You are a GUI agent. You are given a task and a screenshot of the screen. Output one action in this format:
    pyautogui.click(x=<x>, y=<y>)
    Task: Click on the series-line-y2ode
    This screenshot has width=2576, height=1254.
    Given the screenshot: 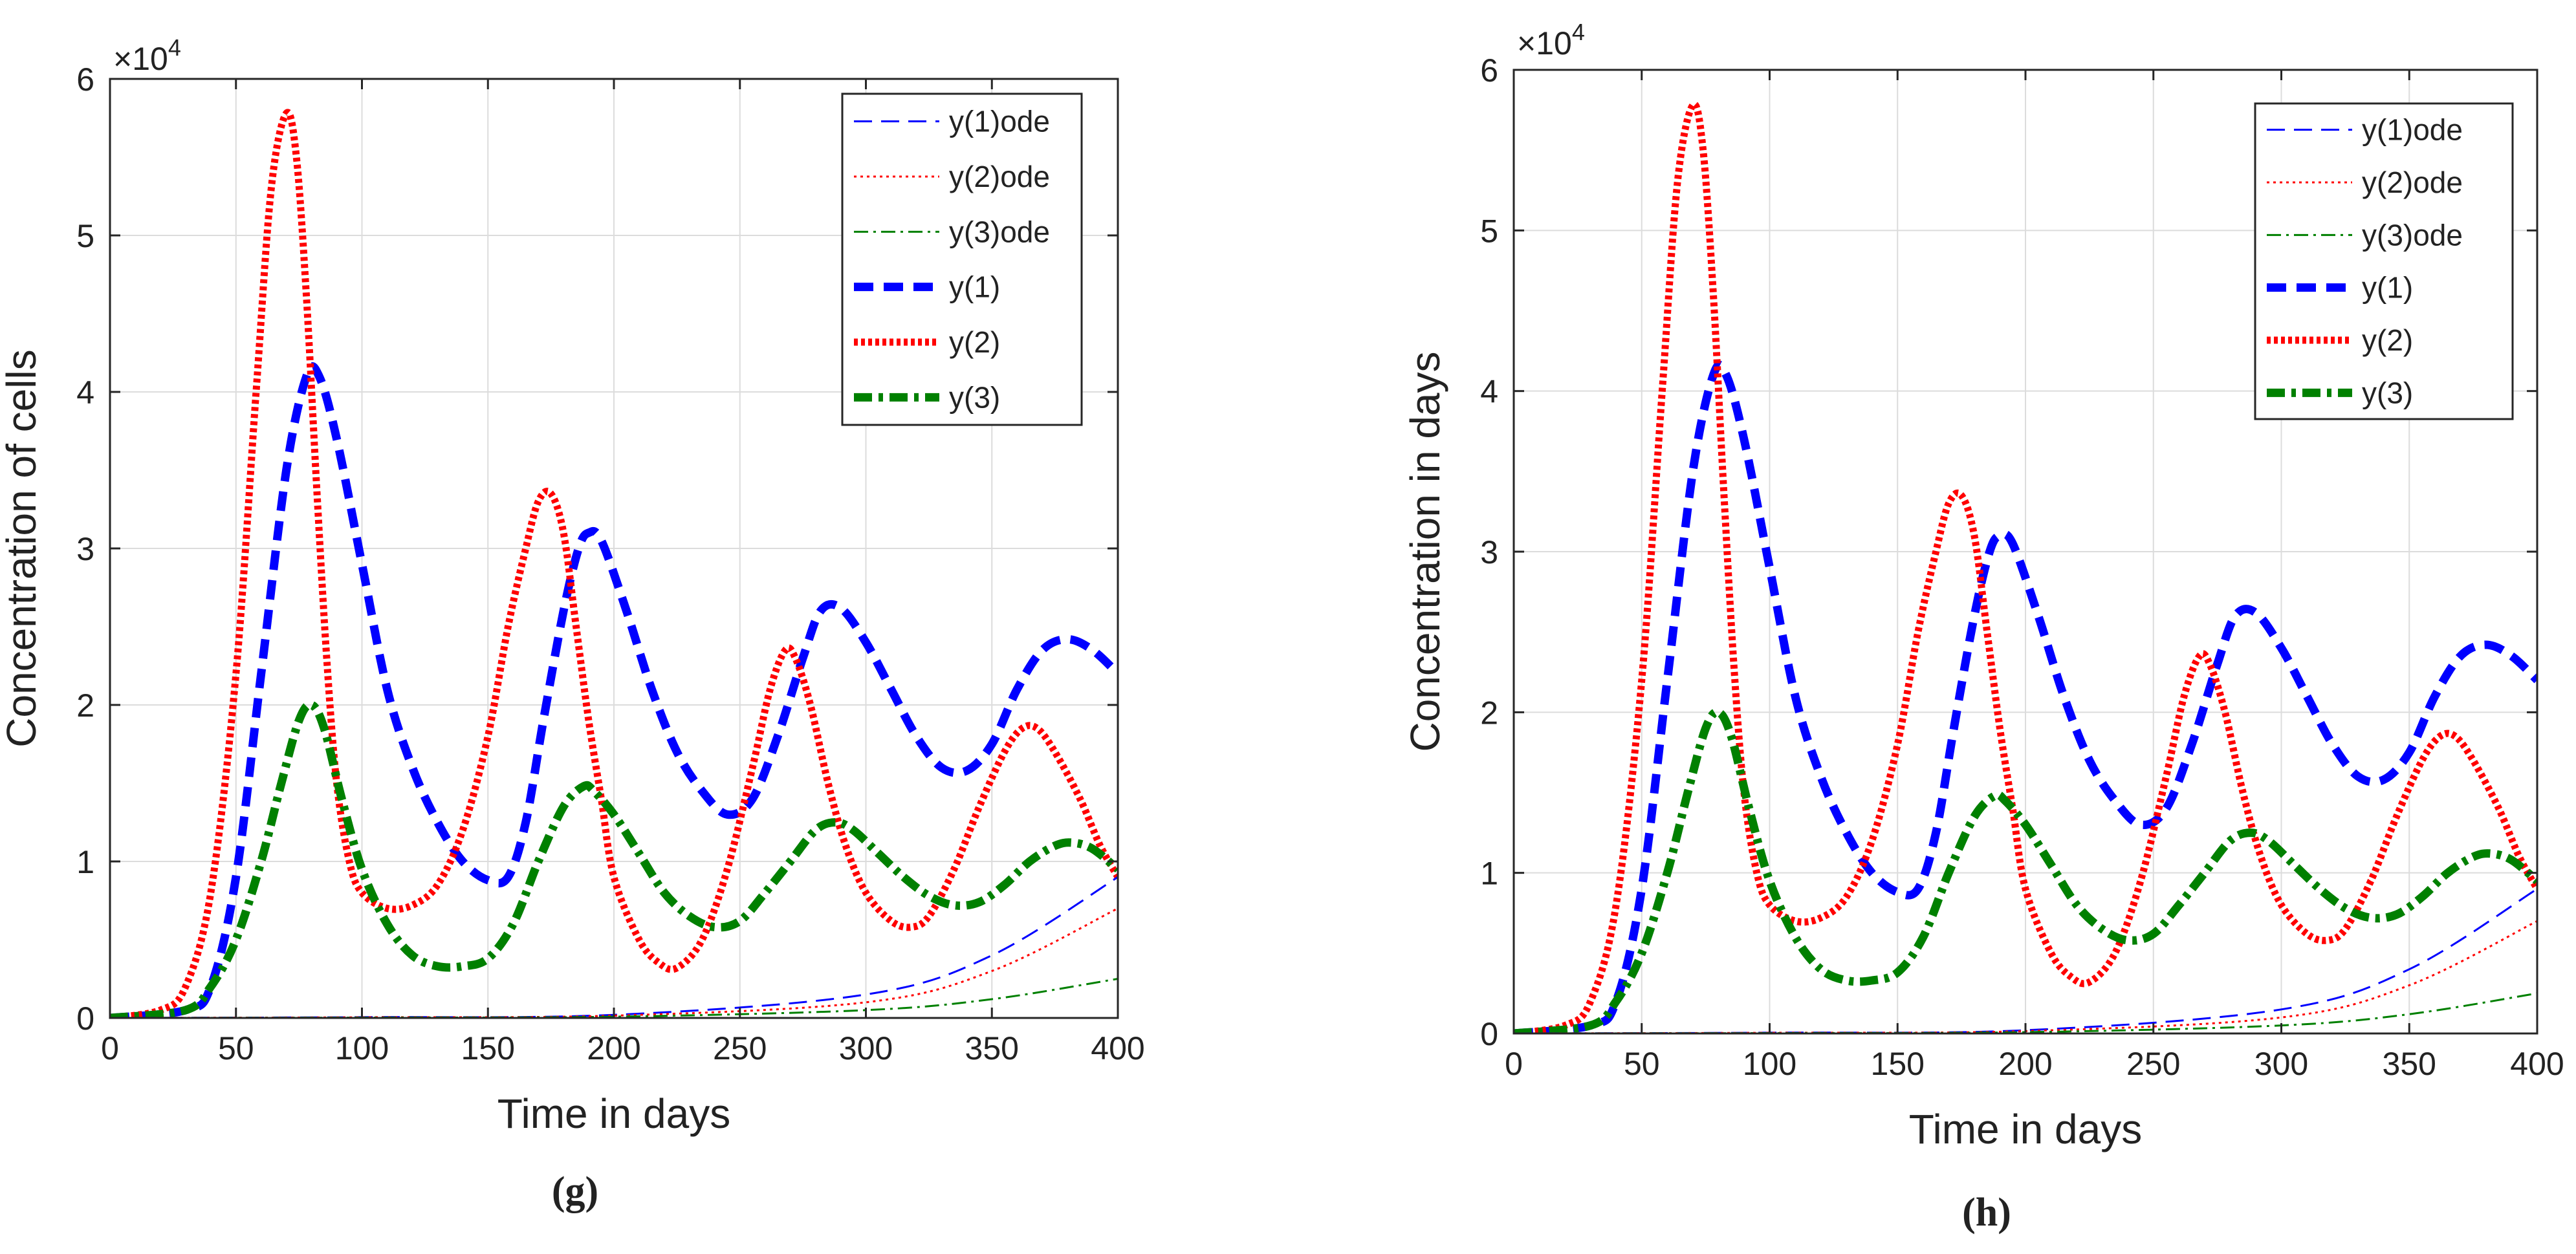 What is the action you would take?
    pyautogui.click(x=614, y=962)
    